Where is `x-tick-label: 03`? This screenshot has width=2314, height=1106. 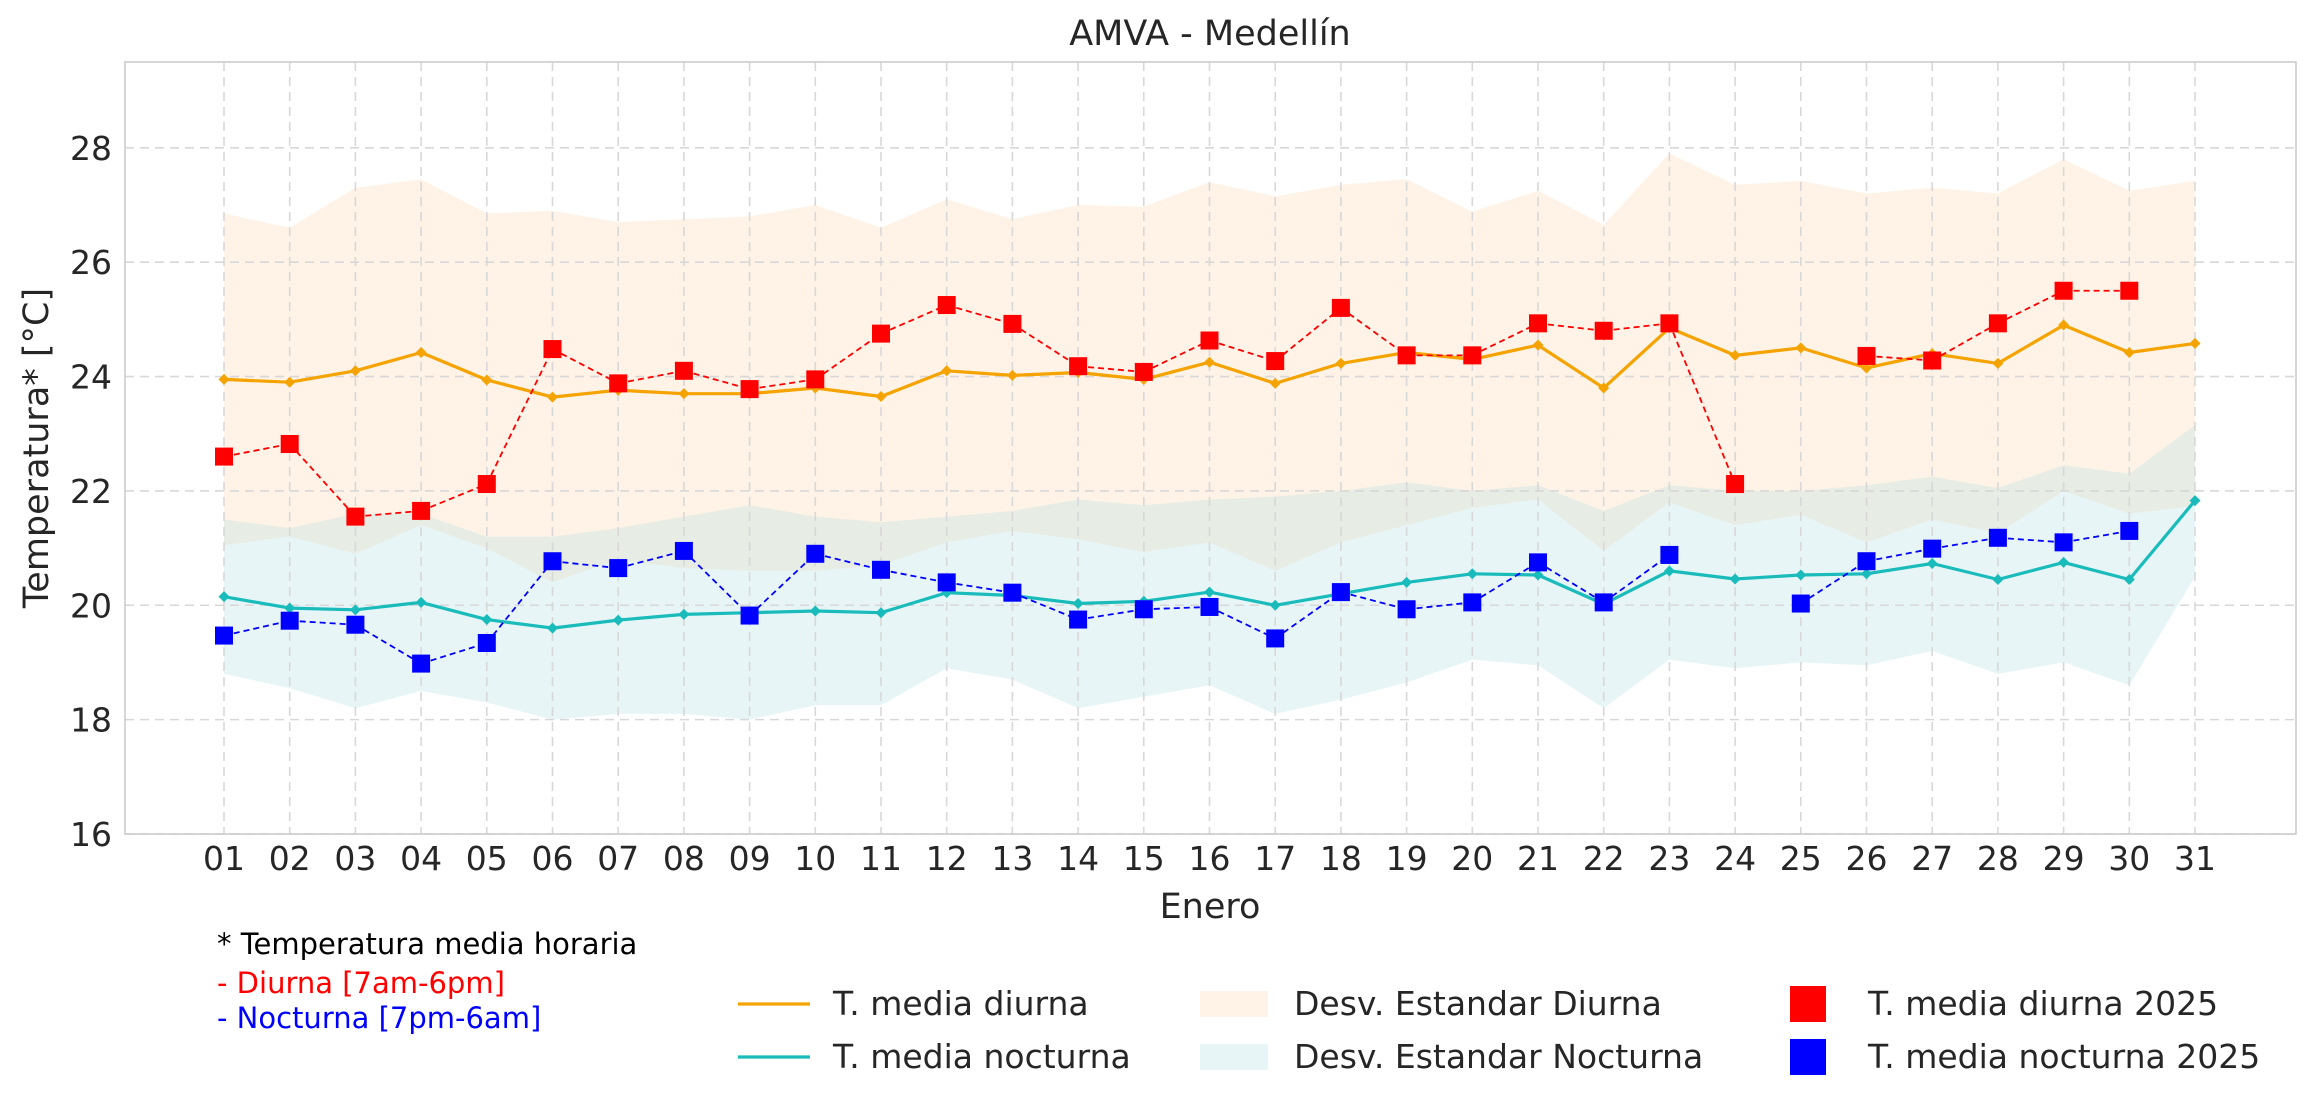
x-tick-label: 03 is located at coordinates (355, 858).